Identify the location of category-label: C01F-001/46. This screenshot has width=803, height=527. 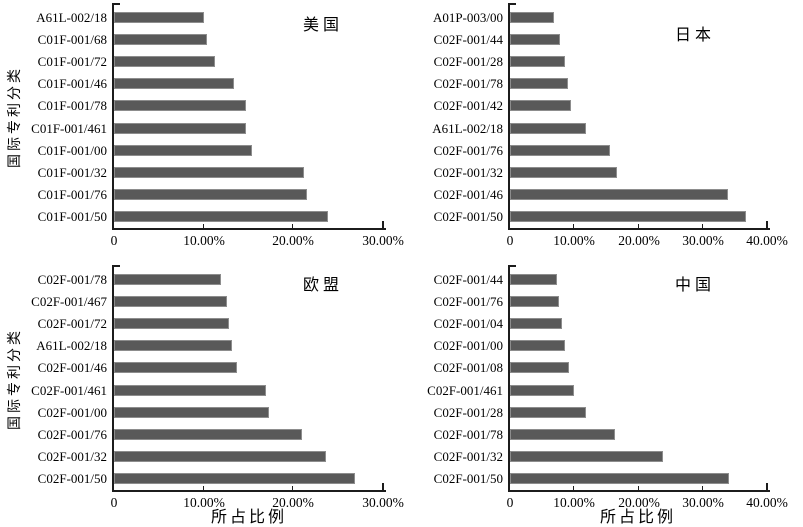
(72, 83).